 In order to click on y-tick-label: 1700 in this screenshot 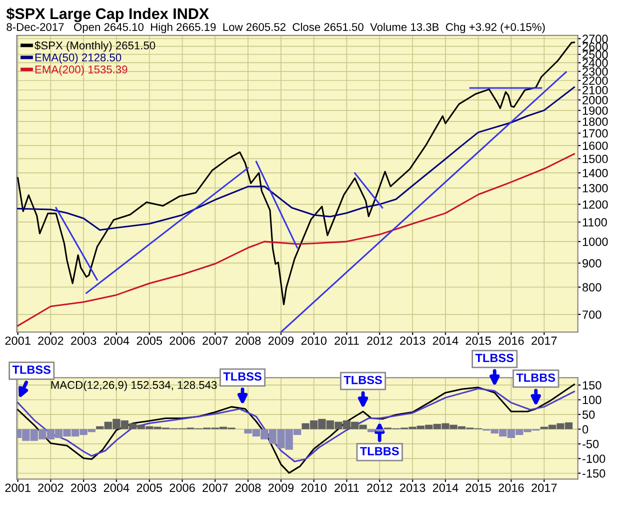, I will do `click(595, 133)`.